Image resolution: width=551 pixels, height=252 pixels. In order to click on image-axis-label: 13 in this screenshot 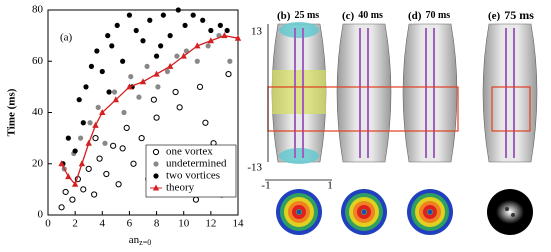, I will do `click(257, 32)`.